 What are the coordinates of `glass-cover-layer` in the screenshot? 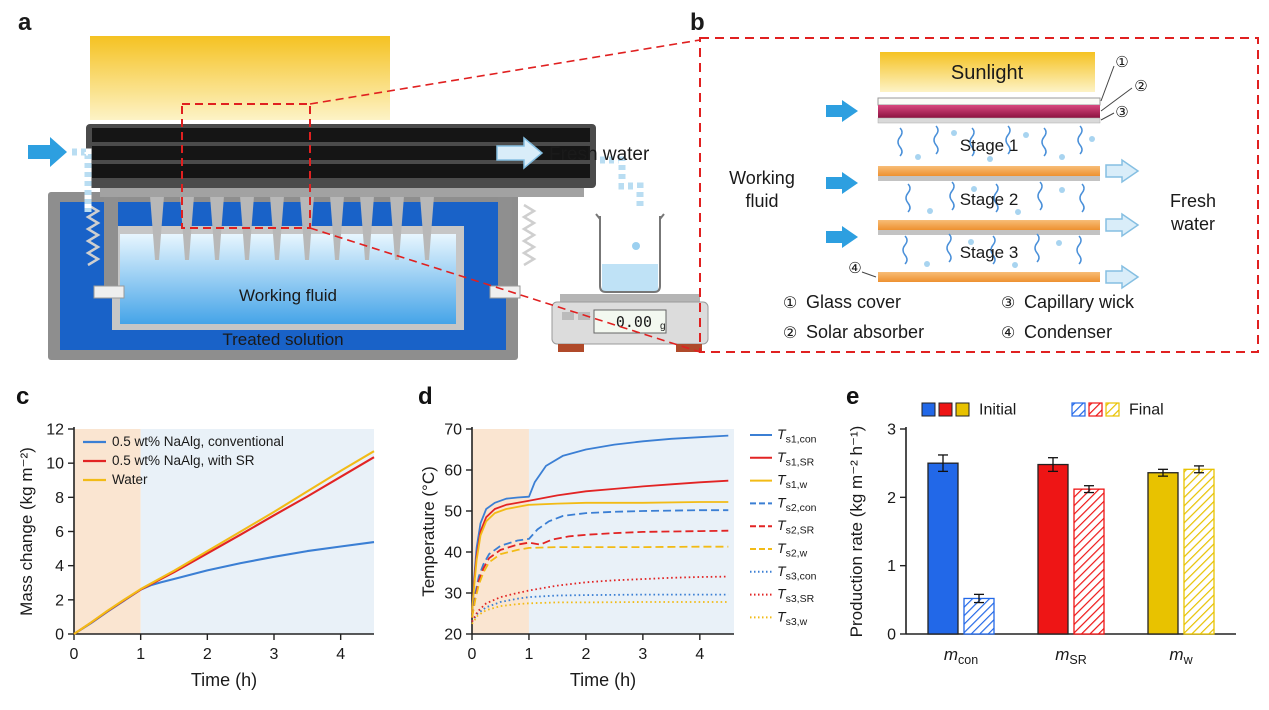 It's located at (989, 101).